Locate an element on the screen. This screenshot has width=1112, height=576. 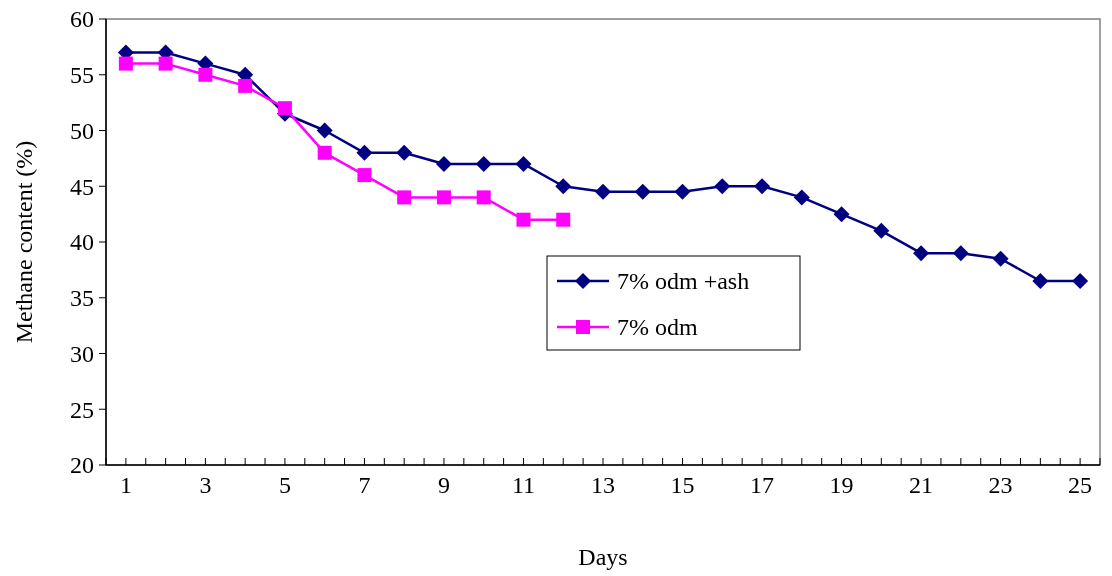
x-tick-label: 9 is located at coordinates (443, 485).